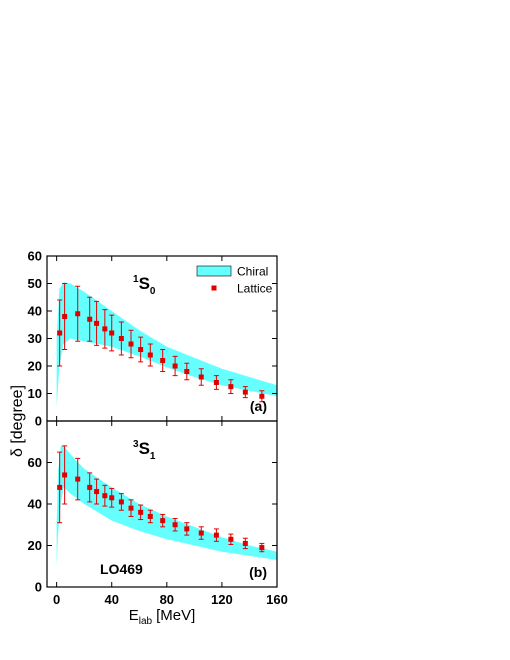 The height and width of the screenshot is (660, 510). What do you see at coordinates (258, 406) in the screenshot?
I see `panel-label: (a)` at bounding box center [258, 406].